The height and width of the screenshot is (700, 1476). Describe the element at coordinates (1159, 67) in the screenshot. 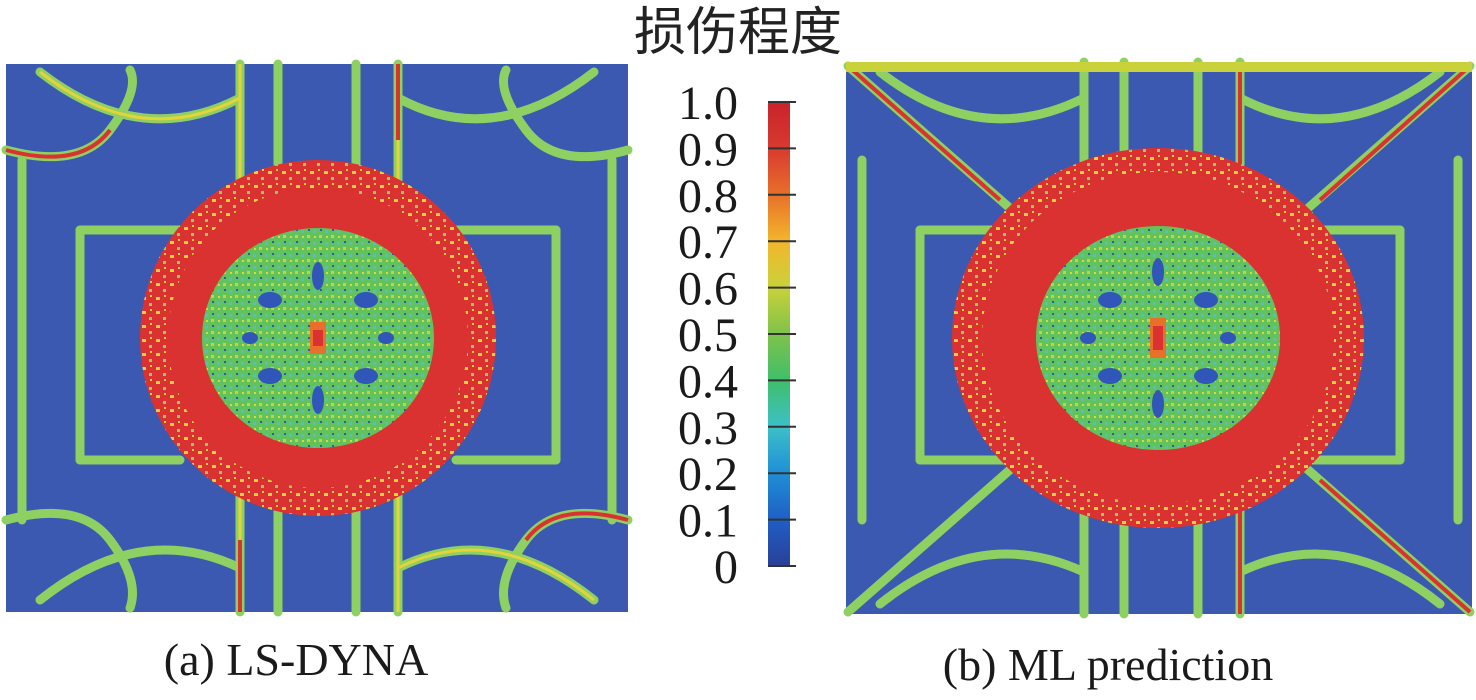

I see `panel-b-top-edge` at that location.